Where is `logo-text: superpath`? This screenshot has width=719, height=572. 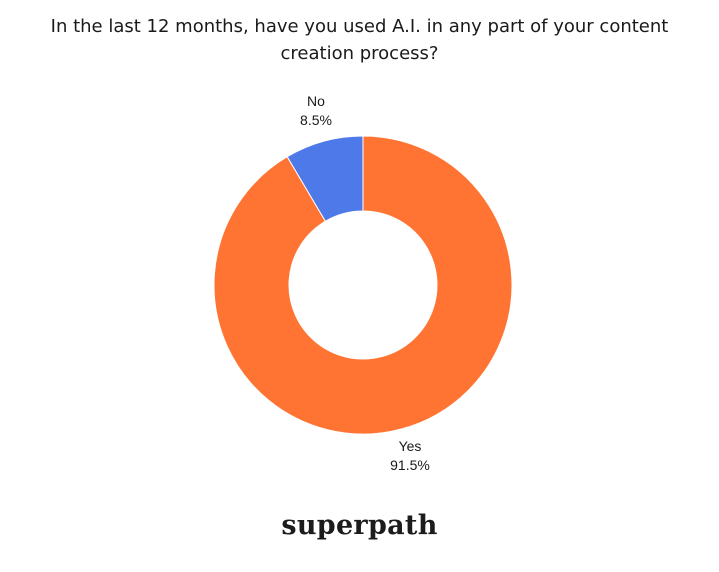 logo-text: superpath is located at coordinates (359, 525).